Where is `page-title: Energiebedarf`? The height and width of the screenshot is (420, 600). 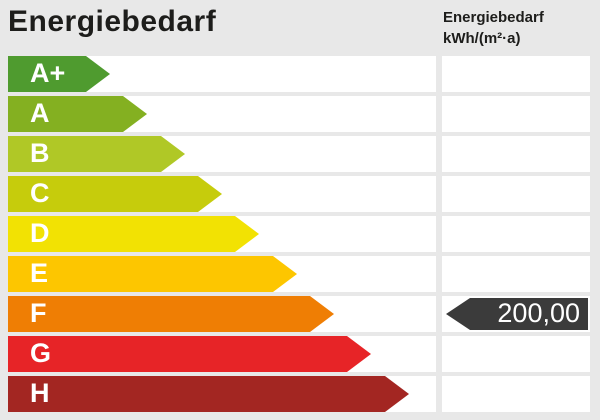 page-title: Energiebedarf is located at coordinates (112, 21).